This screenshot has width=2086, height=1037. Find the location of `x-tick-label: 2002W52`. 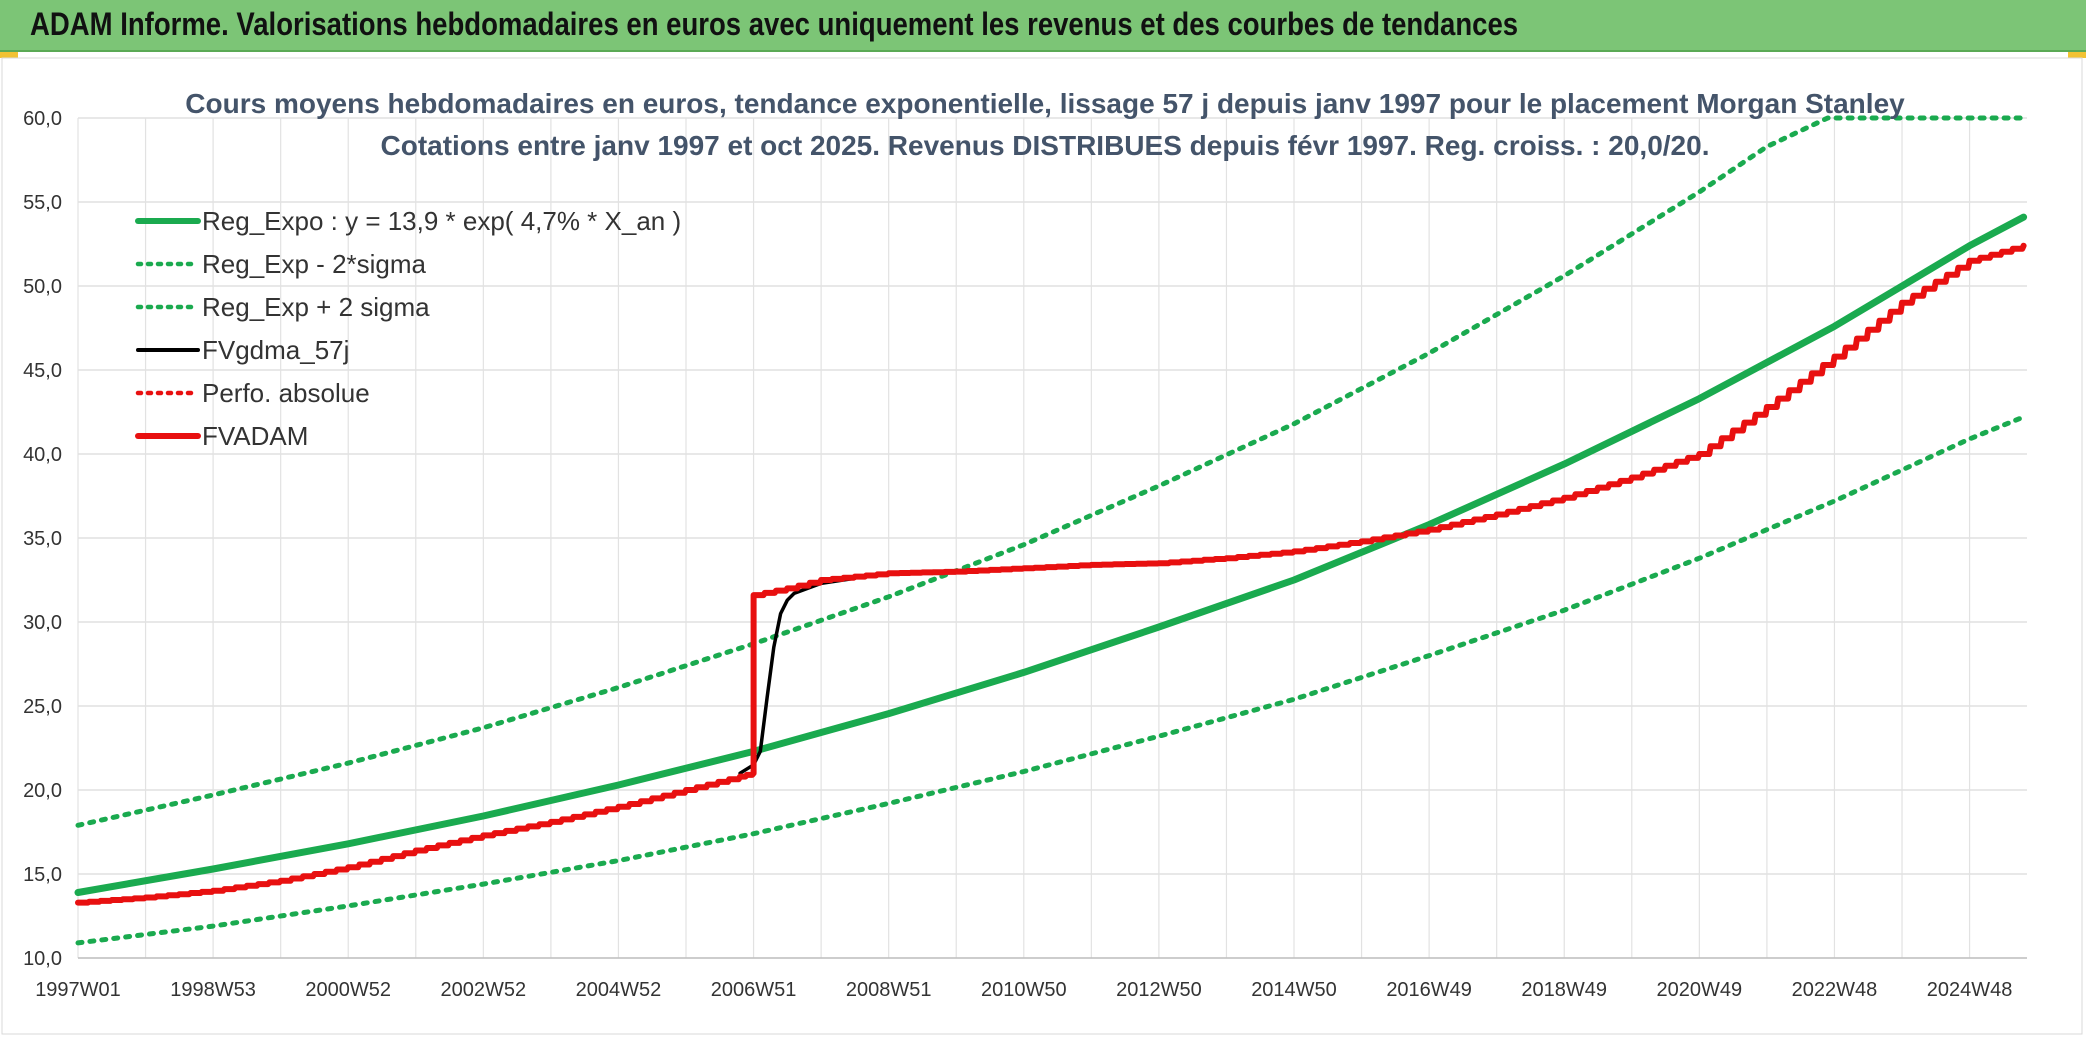

x-tick-label: 2002W52 is located at coordinates (484, 990).